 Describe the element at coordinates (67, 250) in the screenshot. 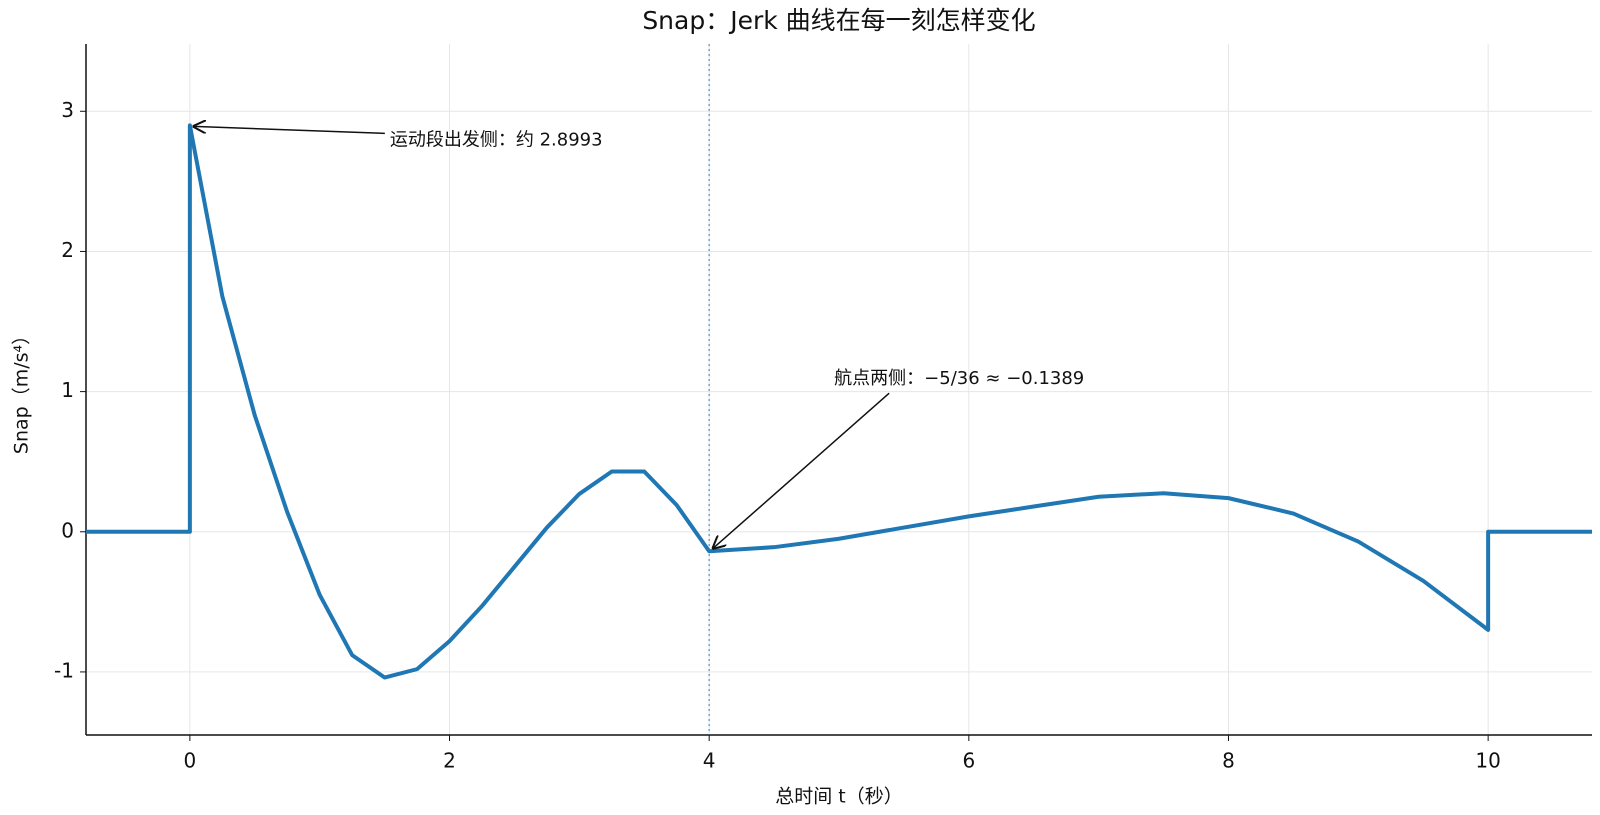

I see `y-tick-label: 2` at that location.